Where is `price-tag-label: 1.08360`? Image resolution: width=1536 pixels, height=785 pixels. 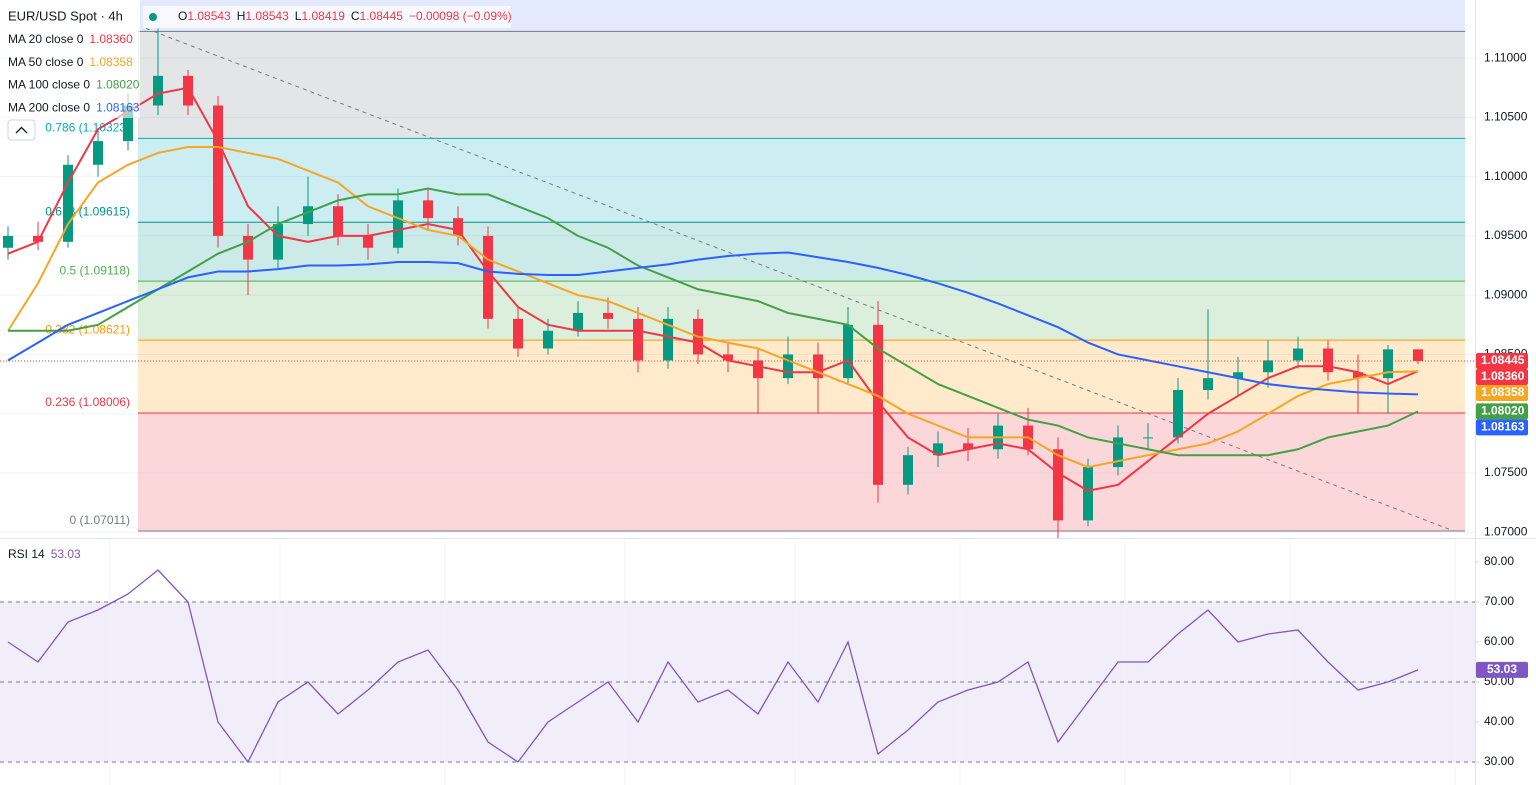
price-tag-label: 1.08360 is located at coordinates (1503, 376).